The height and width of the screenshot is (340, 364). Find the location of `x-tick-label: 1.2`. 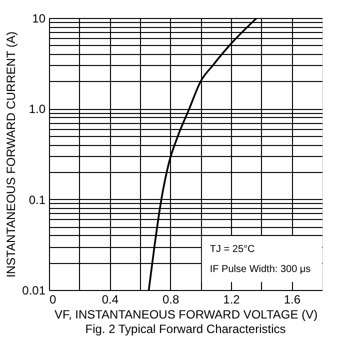

x-tick-label: 1.2 is located at coordinates (231, 299).